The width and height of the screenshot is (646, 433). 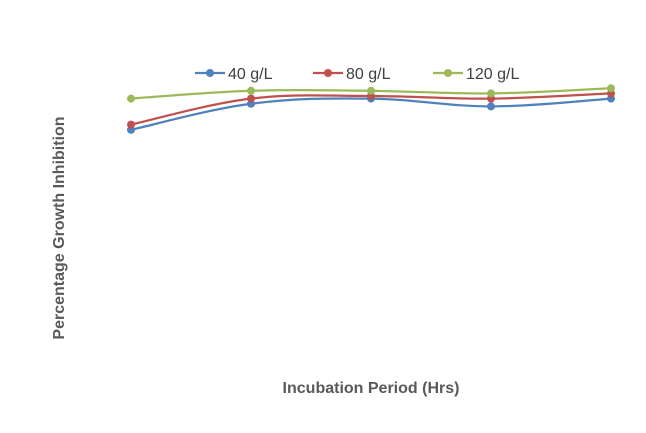 I want to click on series-40-g-l, so click(x=371, y=114).